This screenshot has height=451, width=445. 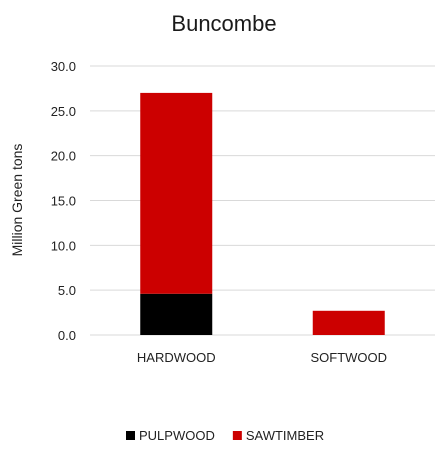 I want to click on bar-sawtimber-softwood, so click(x=348, y=322).